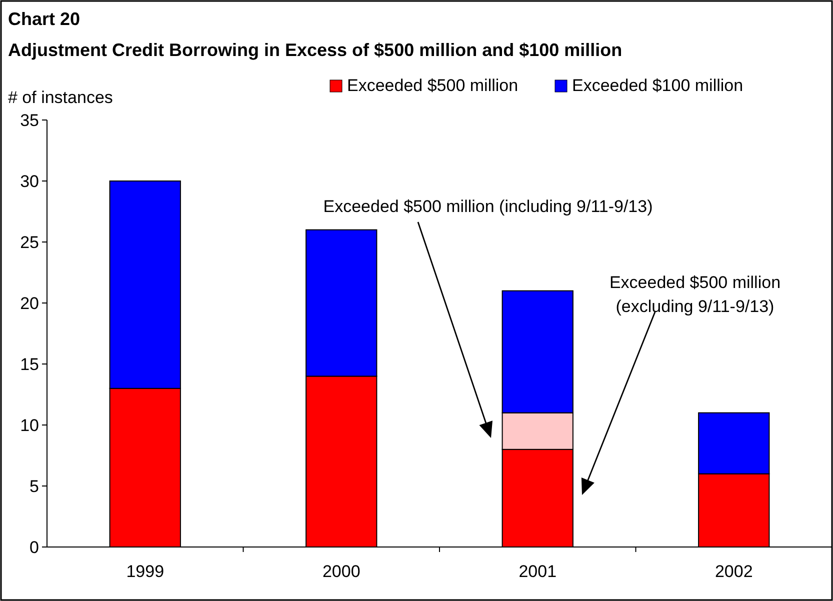 The height and width of the screenshot is (601, 833). What do you see at coordinates (60, 97) in the screenshot?
I see `y-axis-title: # of instances` at bounding box center [60, 97].